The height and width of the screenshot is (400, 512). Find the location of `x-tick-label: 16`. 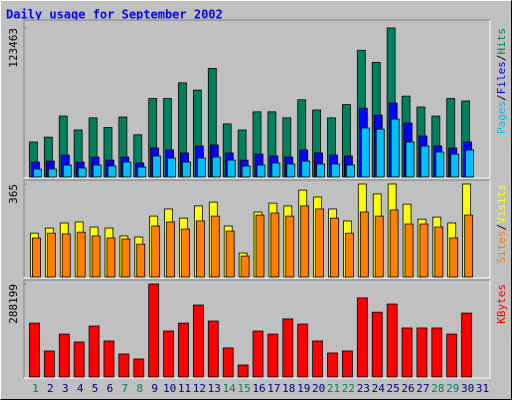

x-tick-label: 16 is located at coordinates (258, 388).